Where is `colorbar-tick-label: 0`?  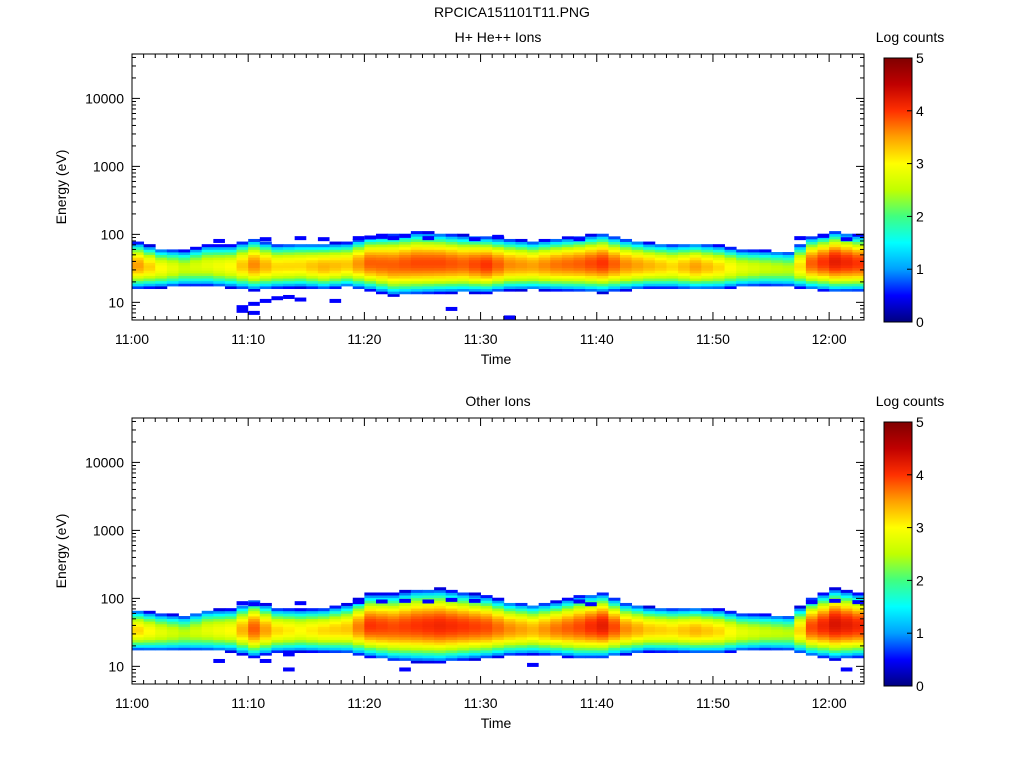 colorbar-tick-label: 0 is located at coordinates (920, 322).